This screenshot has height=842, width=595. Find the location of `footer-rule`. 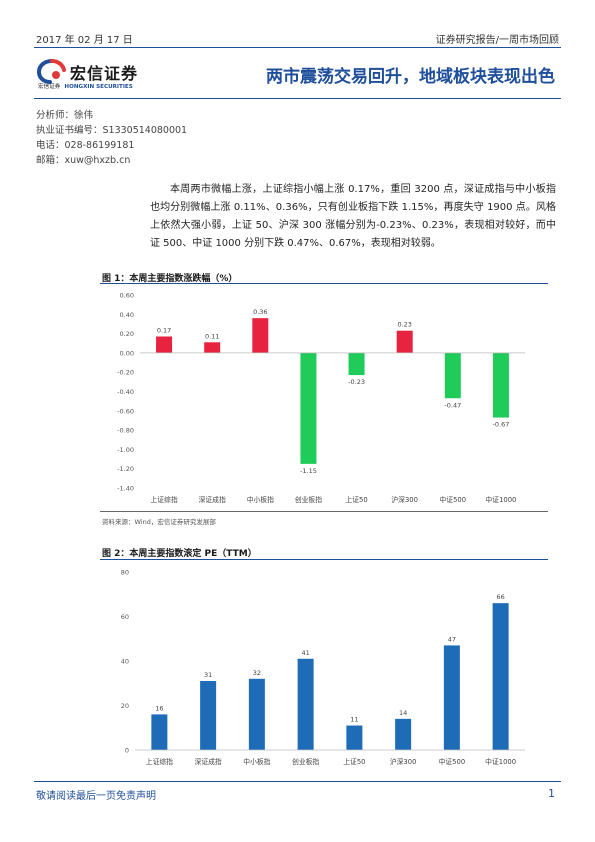

footer-rule is located at coordinates (297, 781).